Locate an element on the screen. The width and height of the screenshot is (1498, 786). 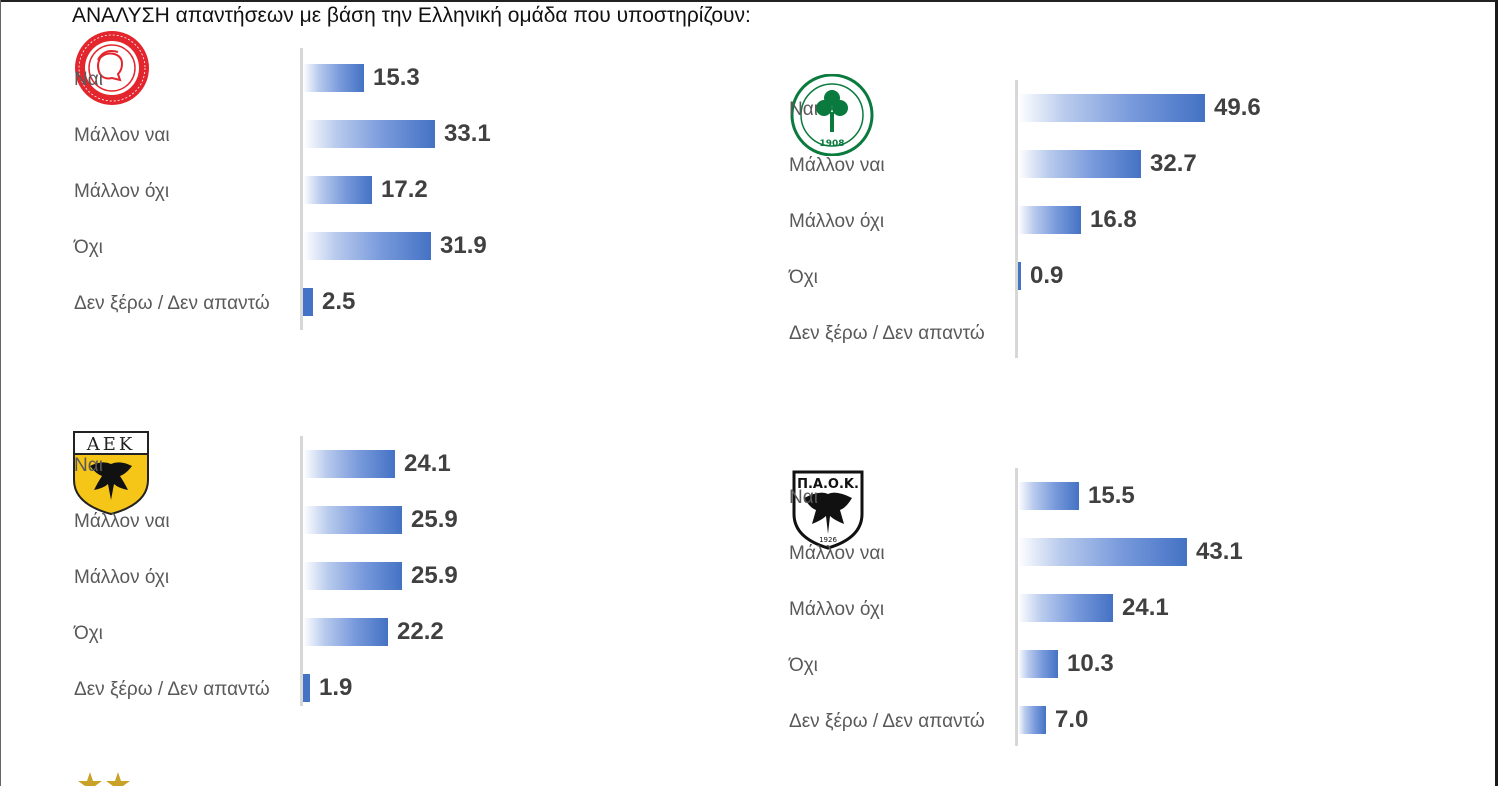
paok-logo: Π.Α.Ο.Κ. 1926 is located at coordinates (828, 510).